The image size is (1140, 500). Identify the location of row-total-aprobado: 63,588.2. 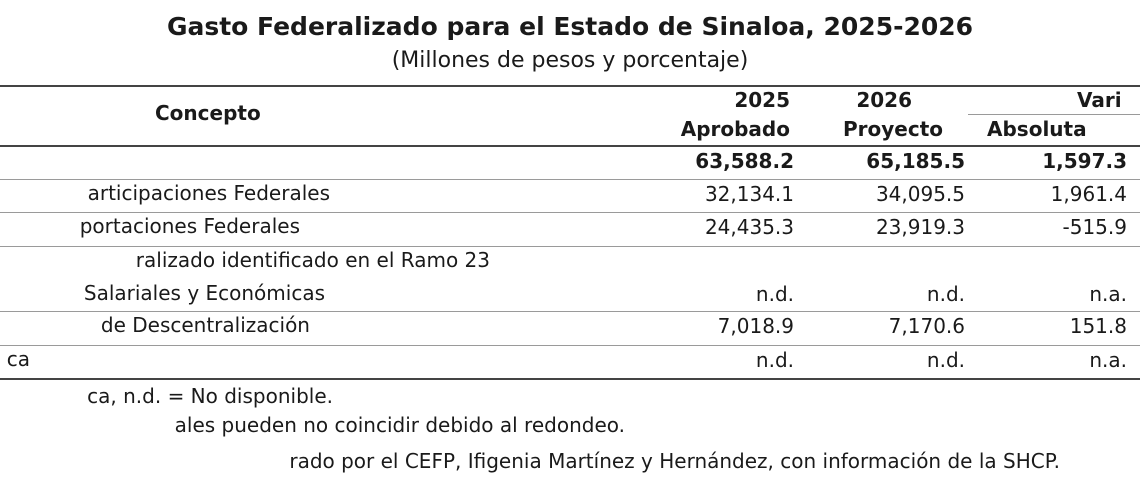
(744, 161).